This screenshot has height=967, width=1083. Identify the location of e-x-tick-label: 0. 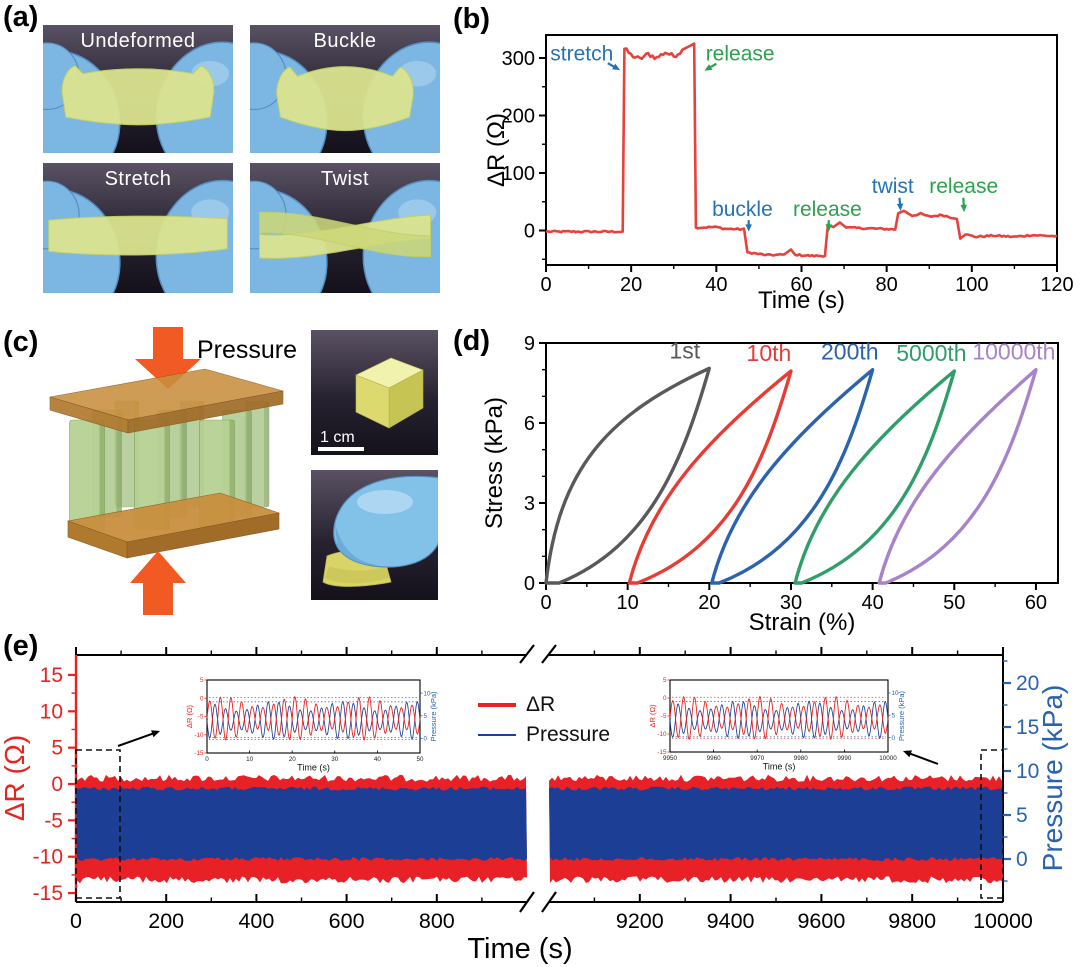
(76, 921).